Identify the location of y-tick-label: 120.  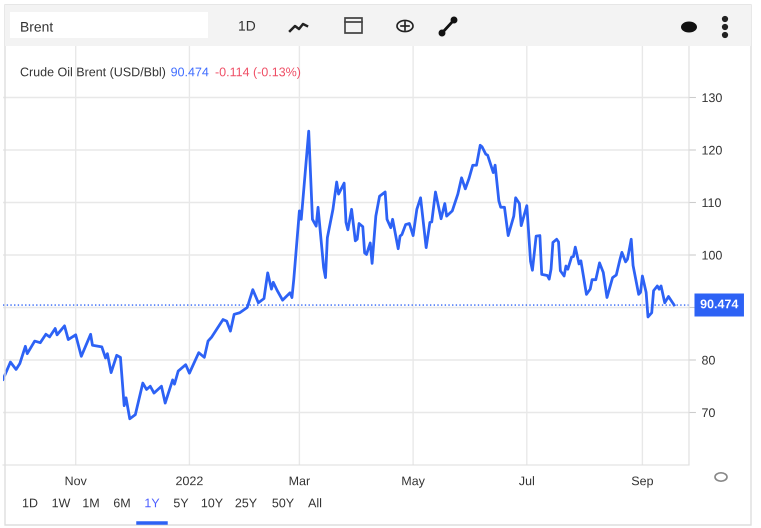
(712, 150).